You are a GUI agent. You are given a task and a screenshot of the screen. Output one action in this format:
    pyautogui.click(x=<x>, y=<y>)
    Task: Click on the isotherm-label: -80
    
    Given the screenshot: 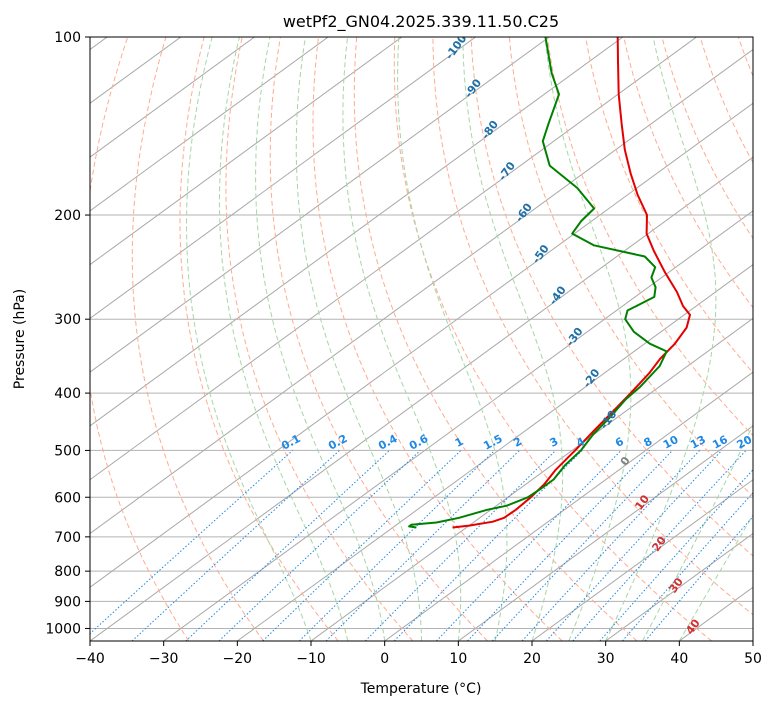 What is the action you would take?
    pyautogui.click(x=490, y=130)
    